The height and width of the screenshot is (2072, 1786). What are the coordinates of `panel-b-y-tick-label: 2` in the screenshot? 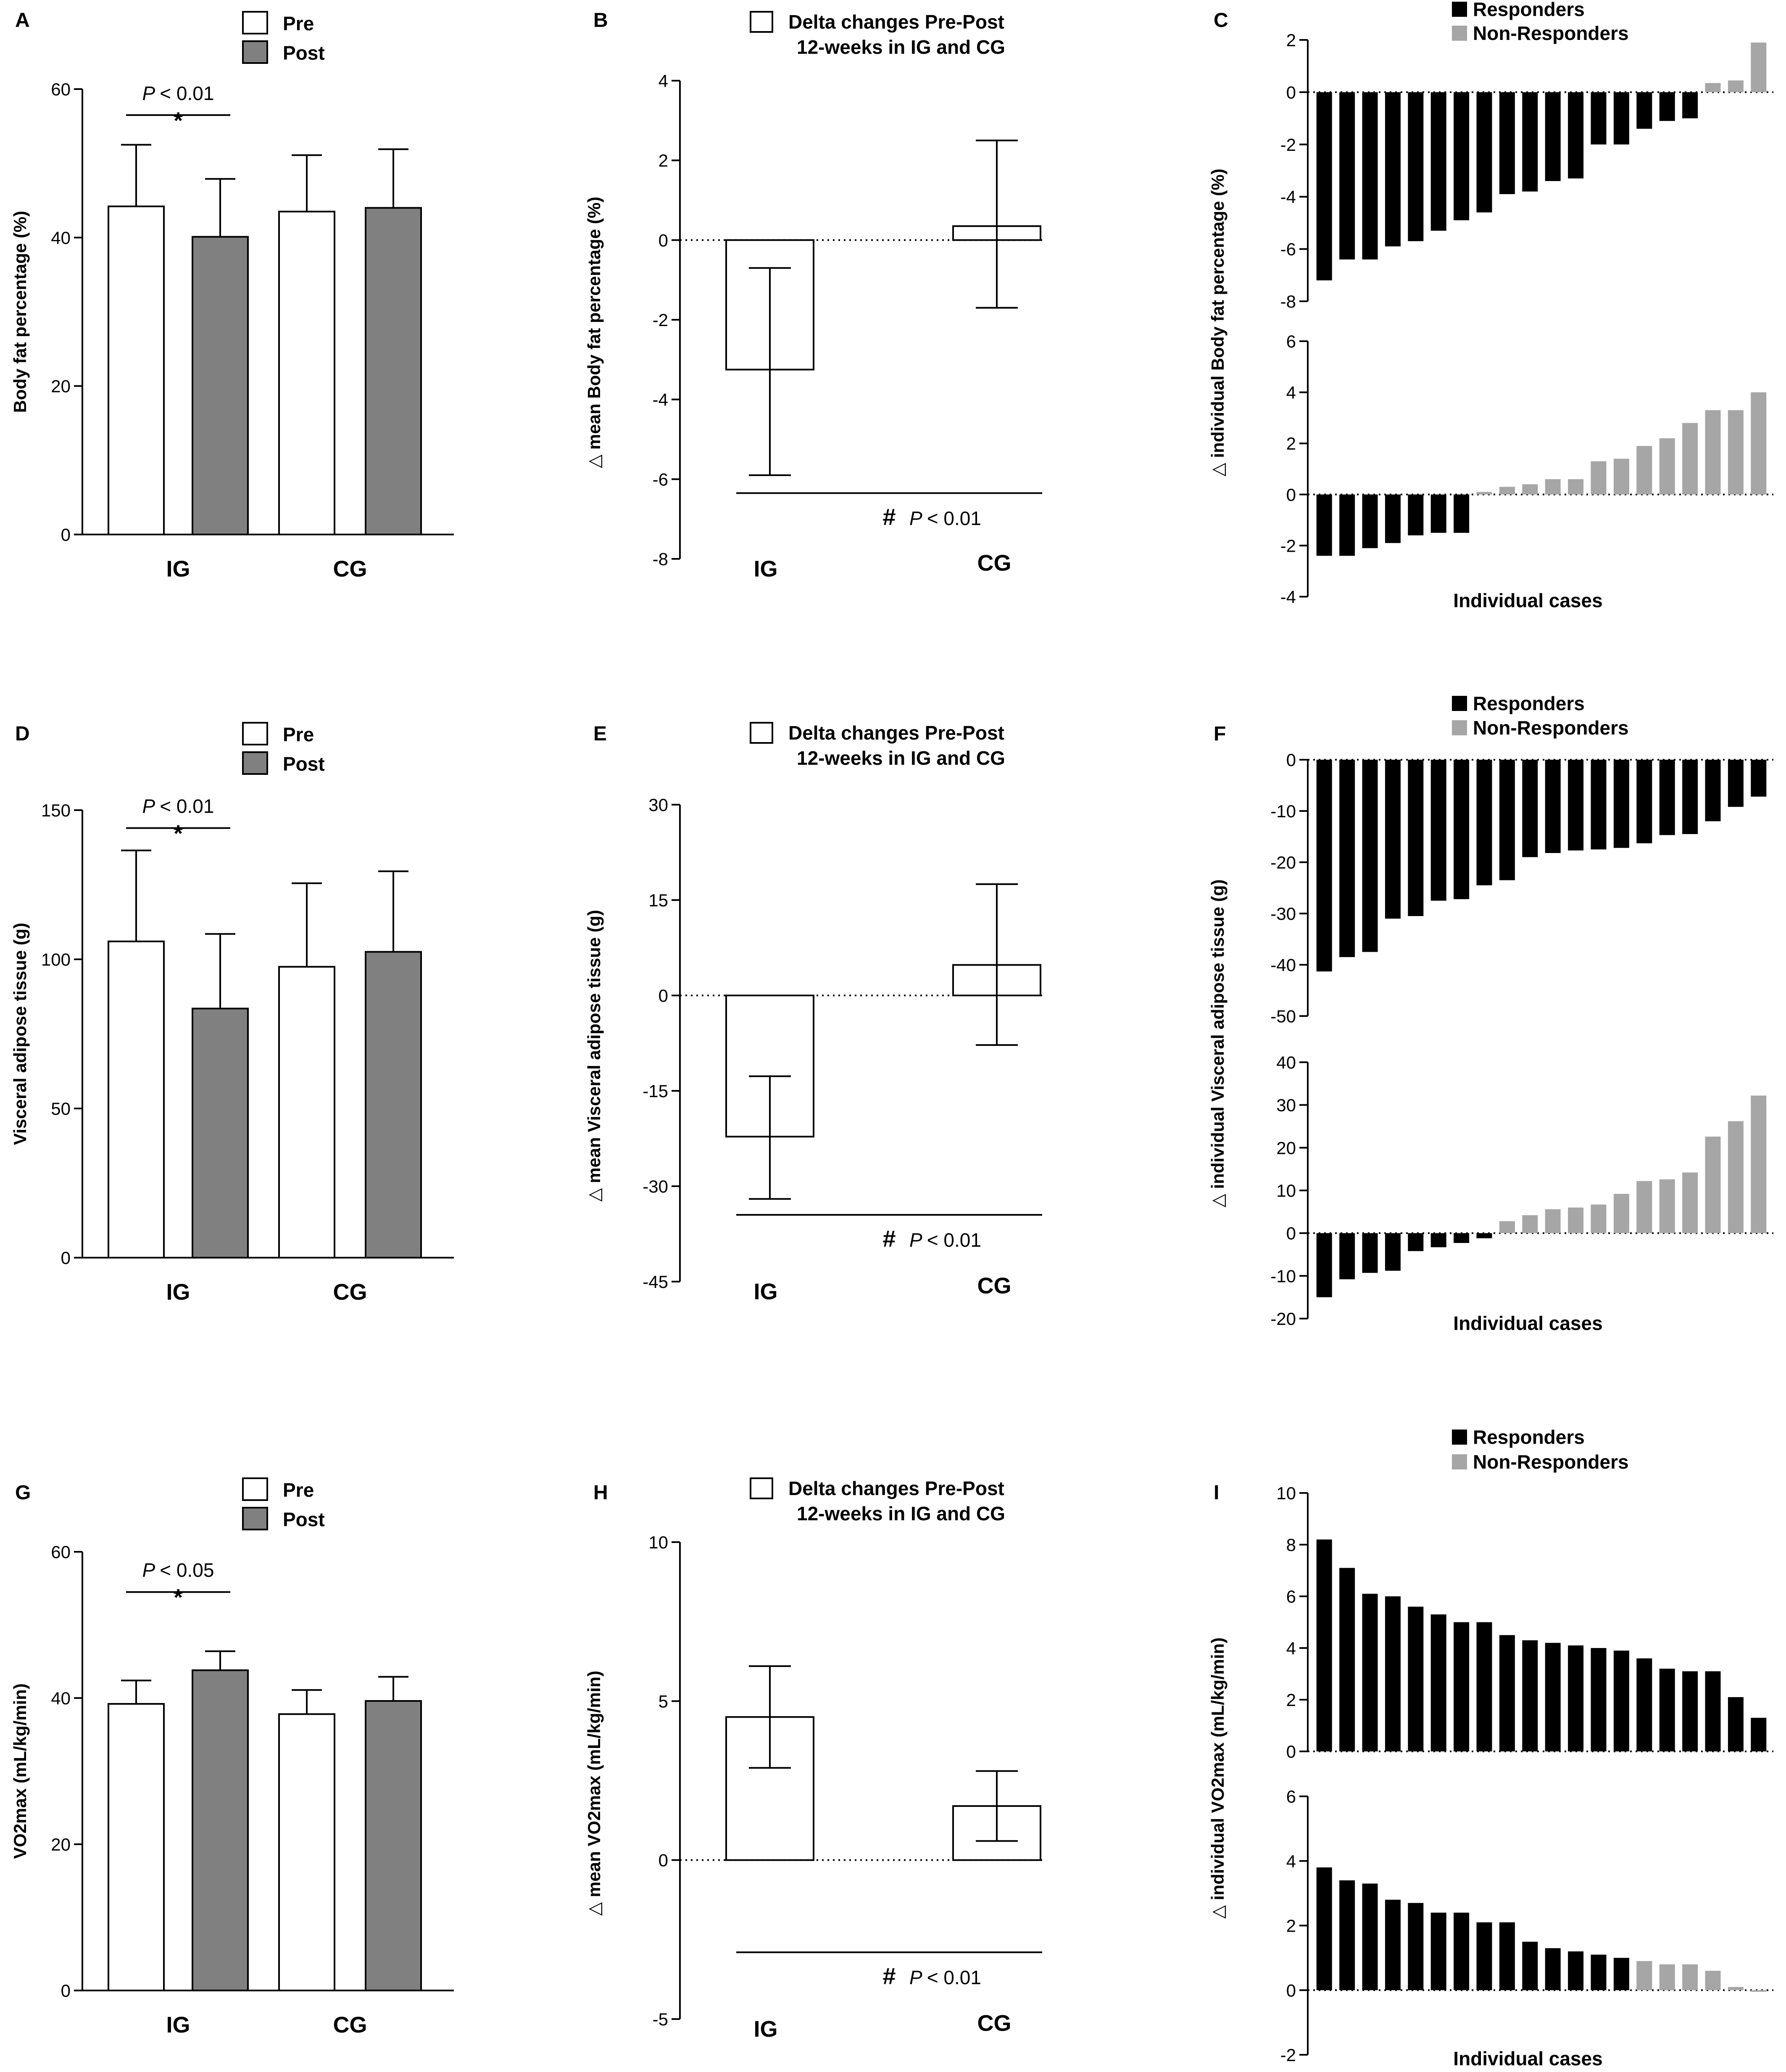 It's located at (663, 161).